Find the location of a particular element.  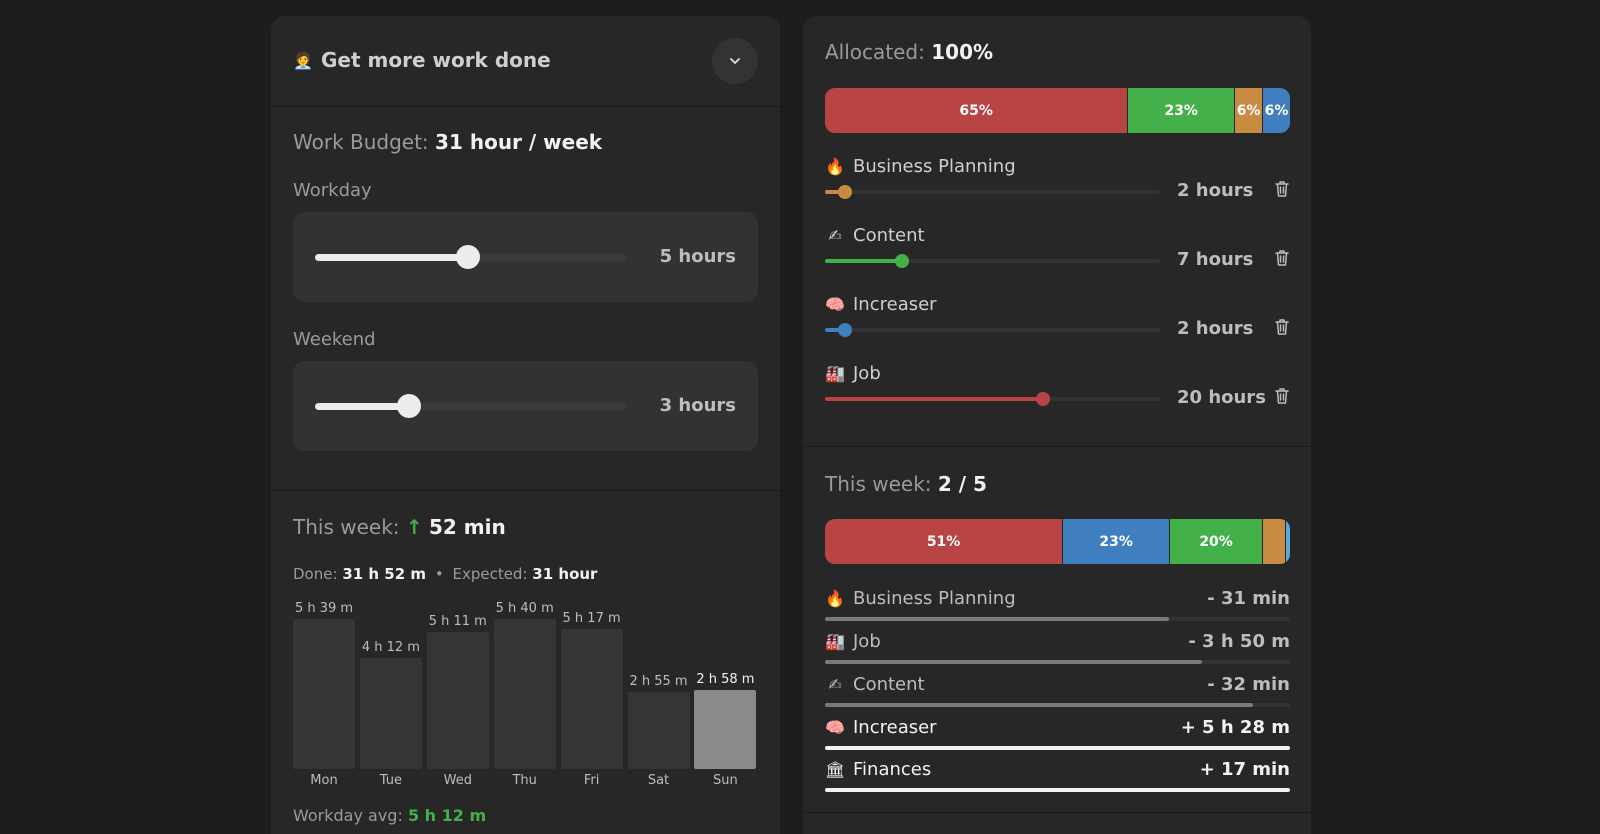

day-label-sat: Sat is located at coordinates (658, 780).